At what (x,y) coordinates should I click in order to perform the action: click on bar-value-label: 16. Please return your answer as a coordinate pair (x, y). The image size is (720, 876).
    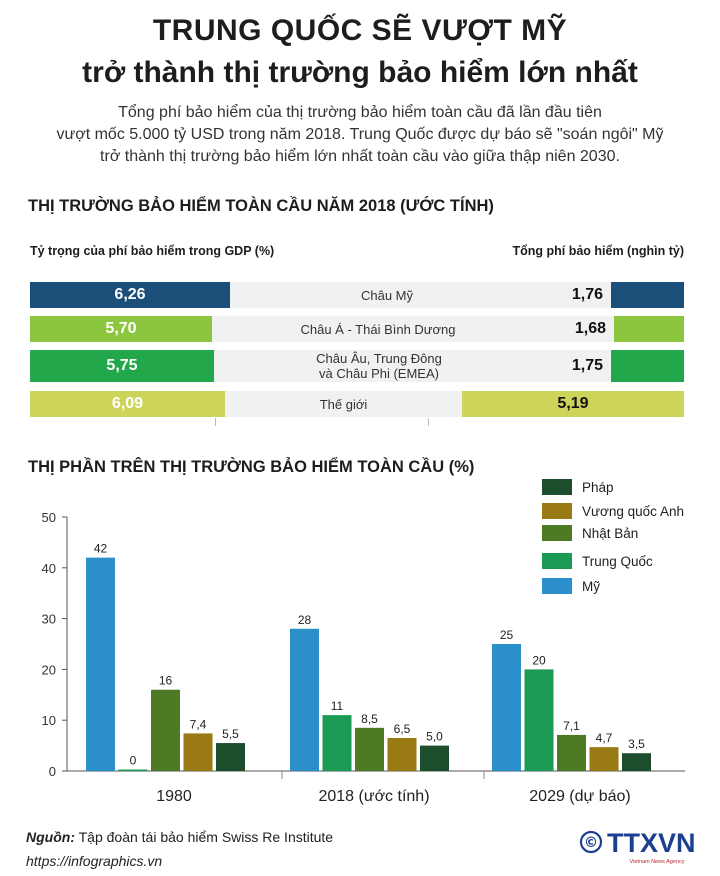
    Looking at the image, I should click on (166, 681).